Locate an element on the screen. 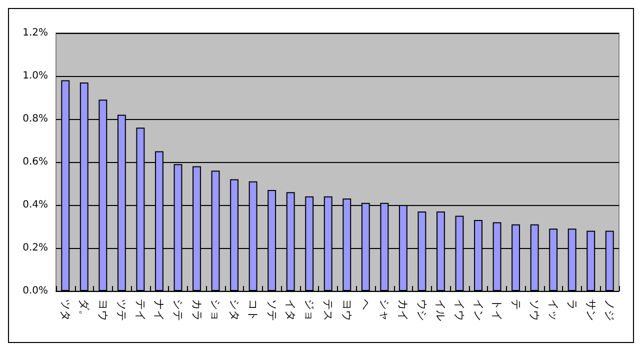  x-tick-label: ジョ is located at coordinates (309, 310).